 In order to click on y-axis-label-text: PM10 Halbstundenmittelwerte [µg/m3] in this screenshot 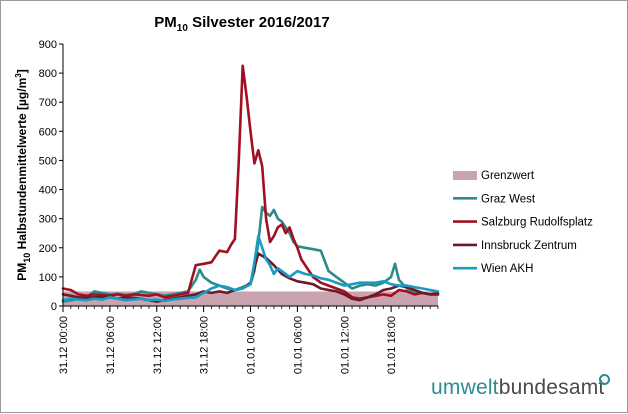, I will do `click(23, 174)`.